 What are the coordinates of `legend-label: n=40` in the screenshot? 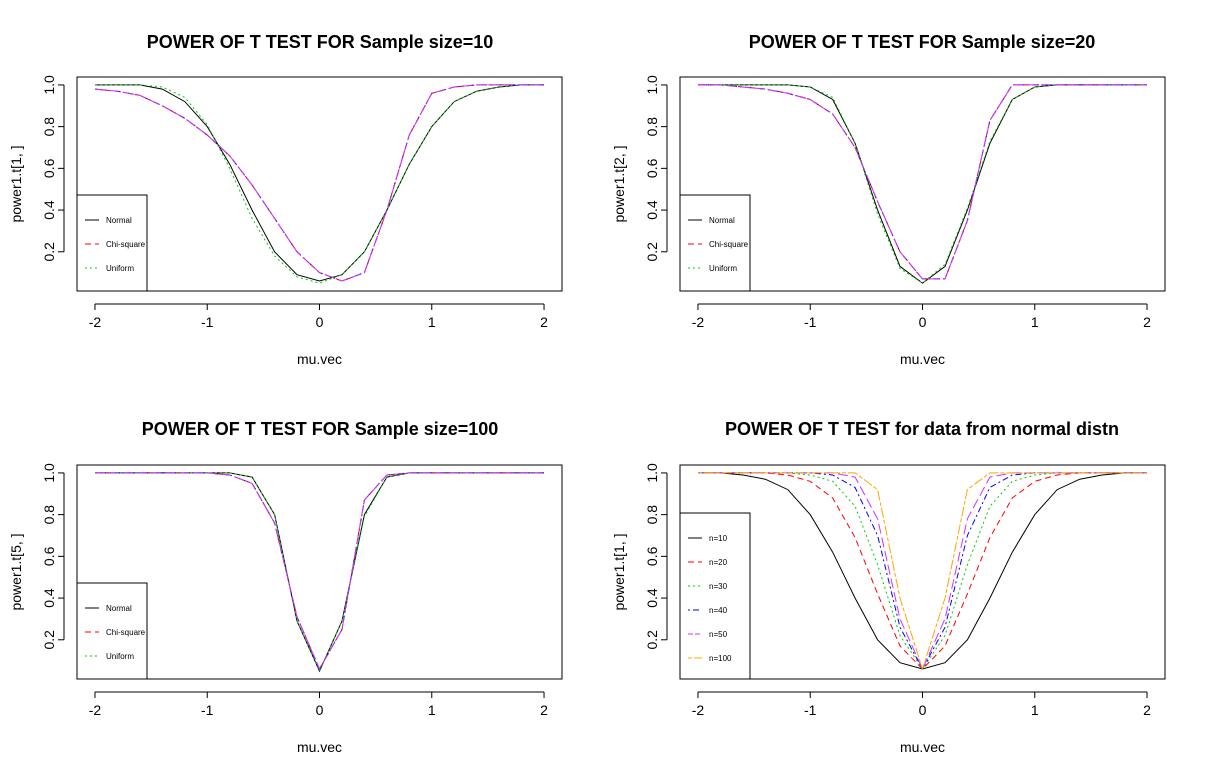 It's located at (718, 610).